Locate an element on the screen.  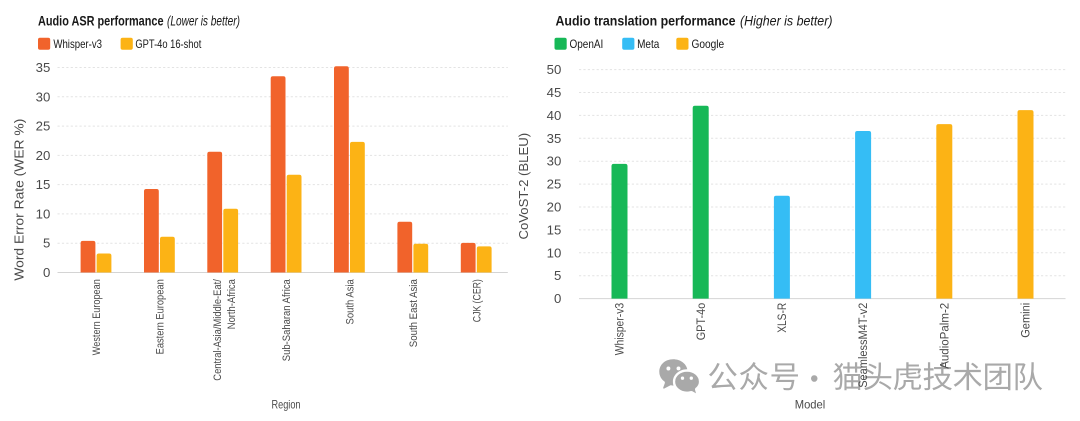
svg-text: Gemini is located at coordinates (1027, 320).